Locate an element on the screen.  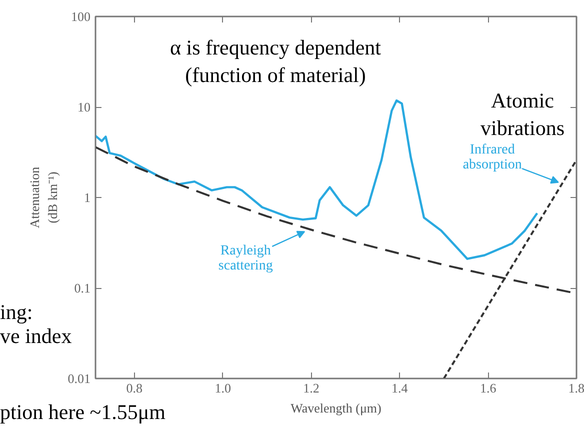
annotation: Infrared absorption is located at coordinates (492, 157).